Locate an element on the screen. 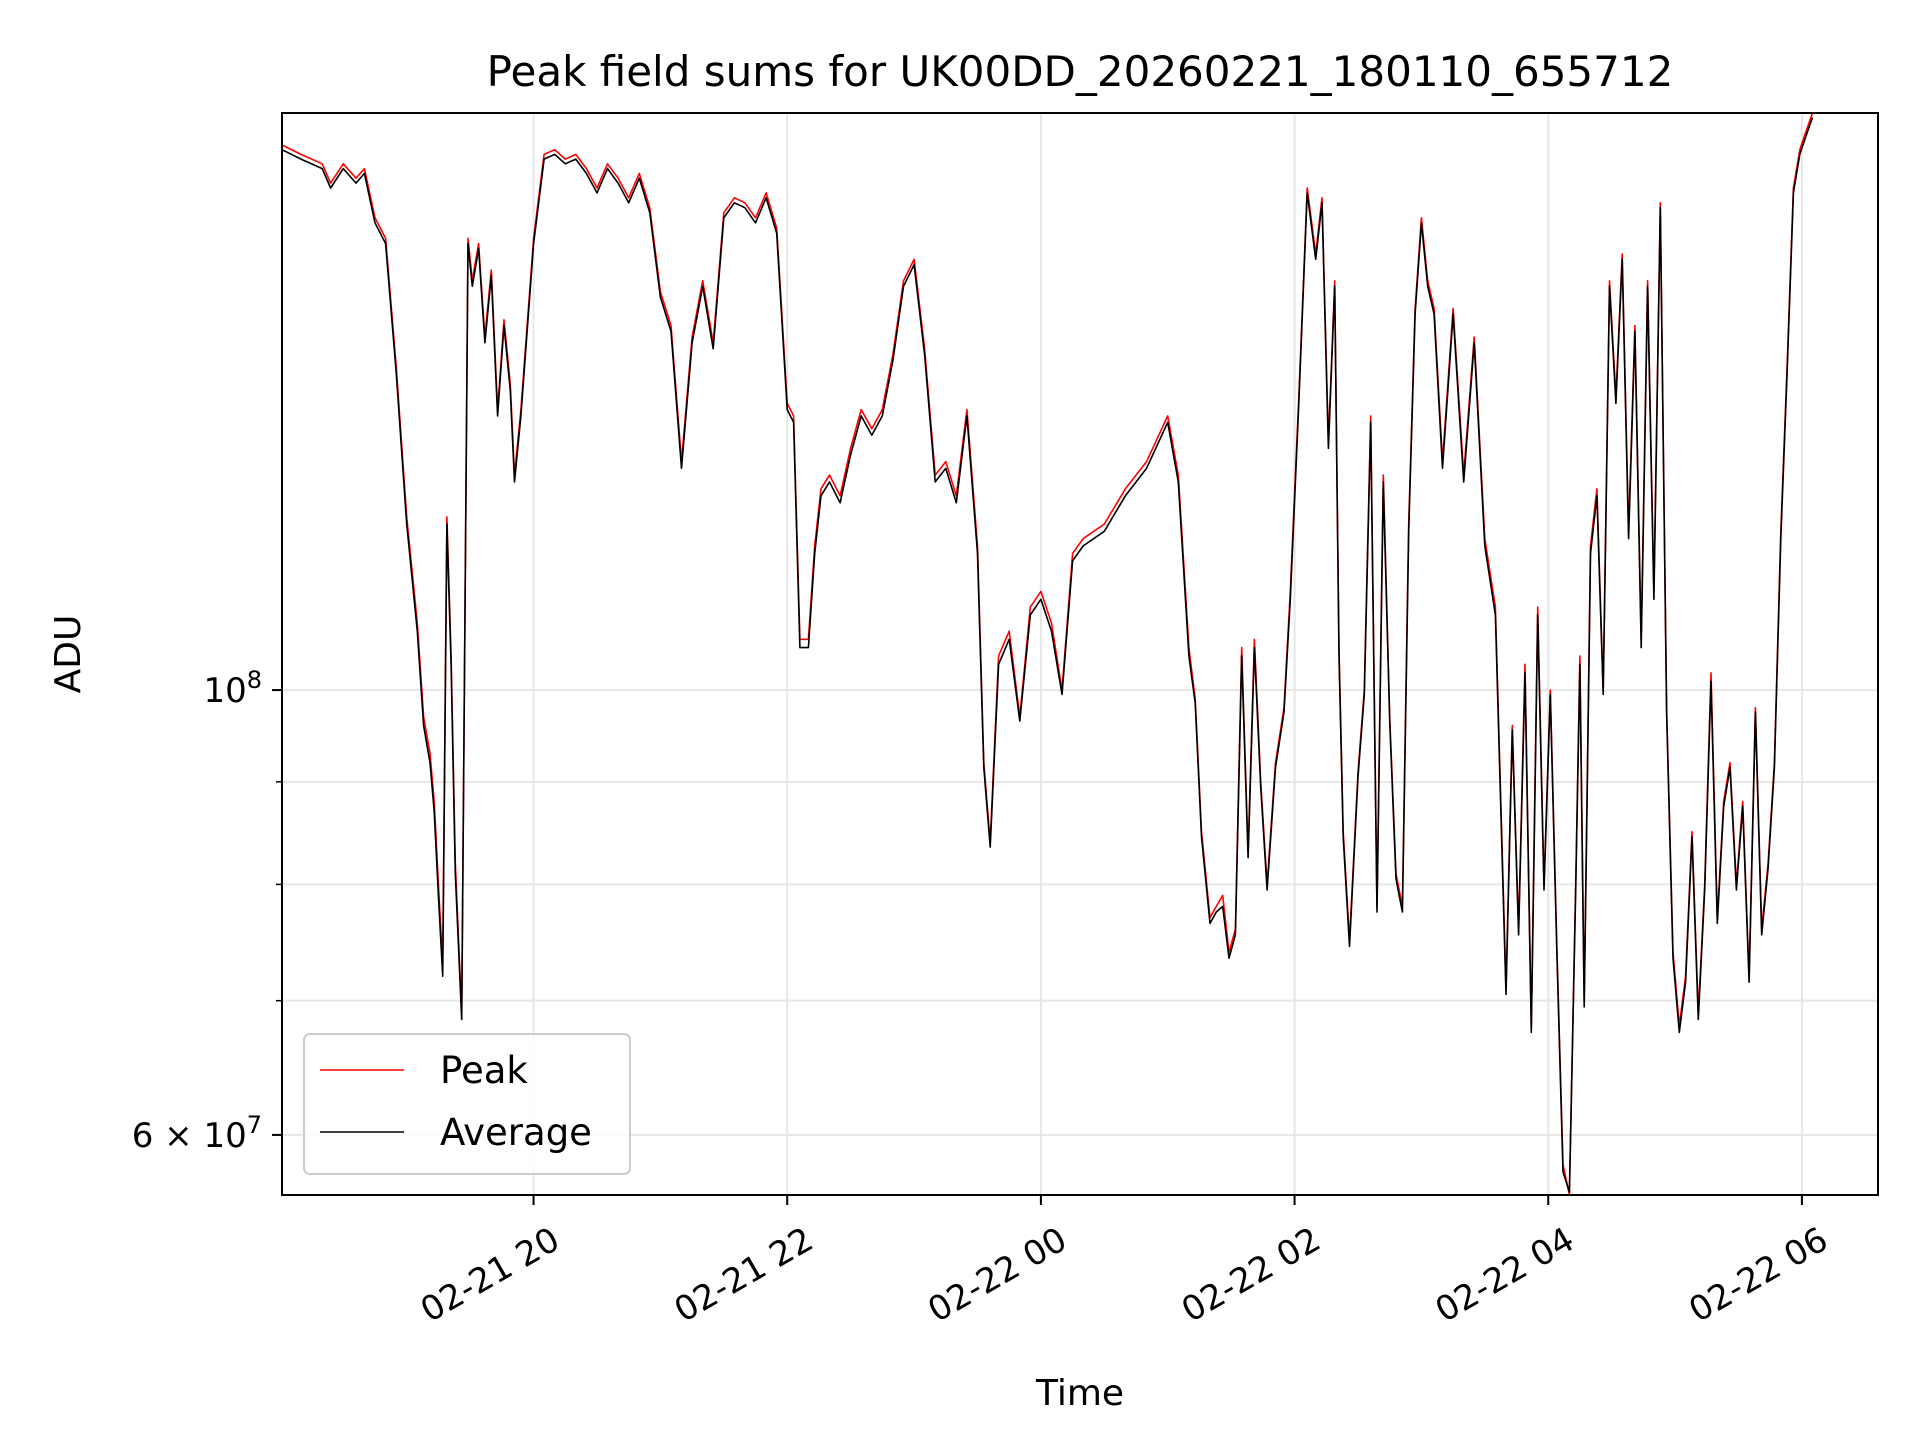  legend: Peak Average is located at coordinates (467, 1104).